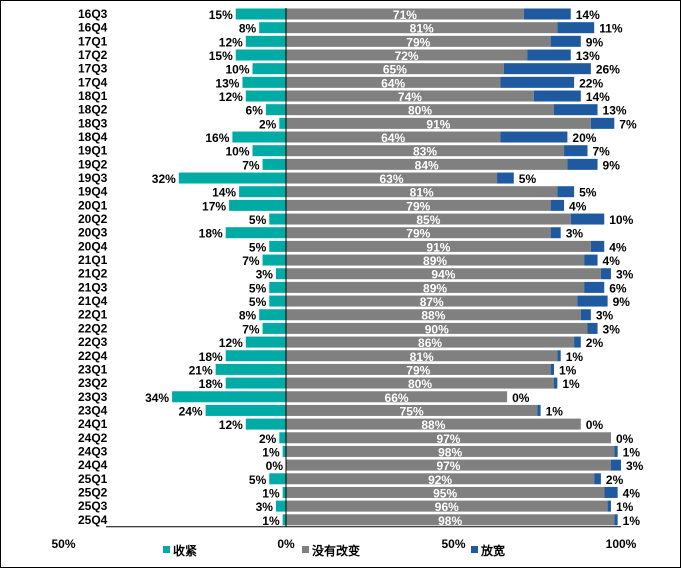 This screenshot has width=681, height=568. What do you see at coordinates (93, 328) in the screenshot?
I see `category-label: 22Q2` at bounding box center [93, 328].